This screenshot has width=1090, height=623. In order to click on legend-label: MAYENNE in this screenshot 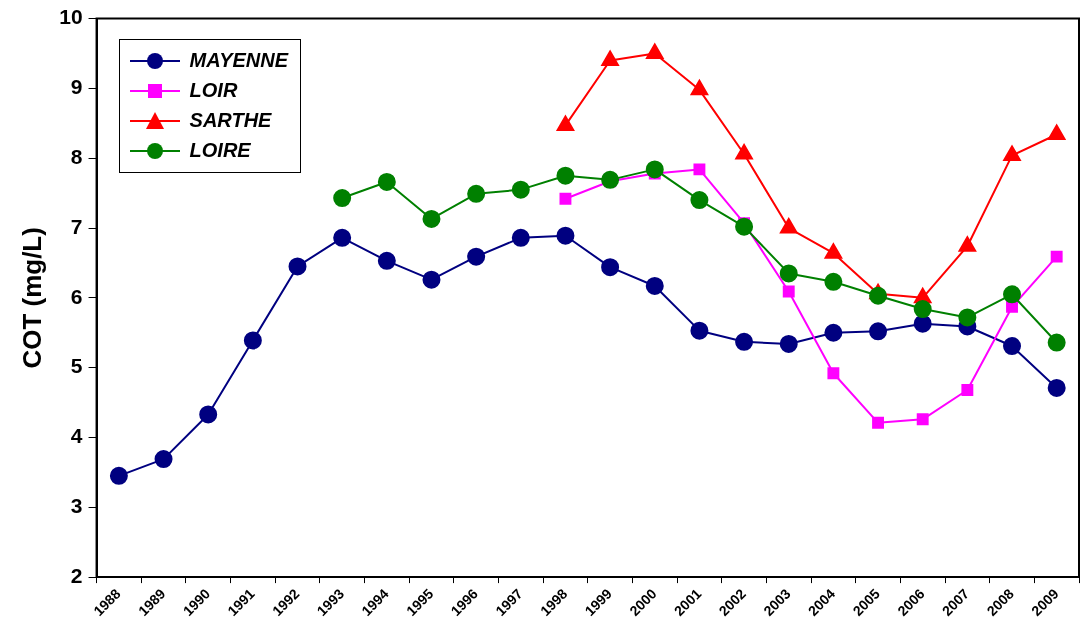, I will do `click(239, 61)`.